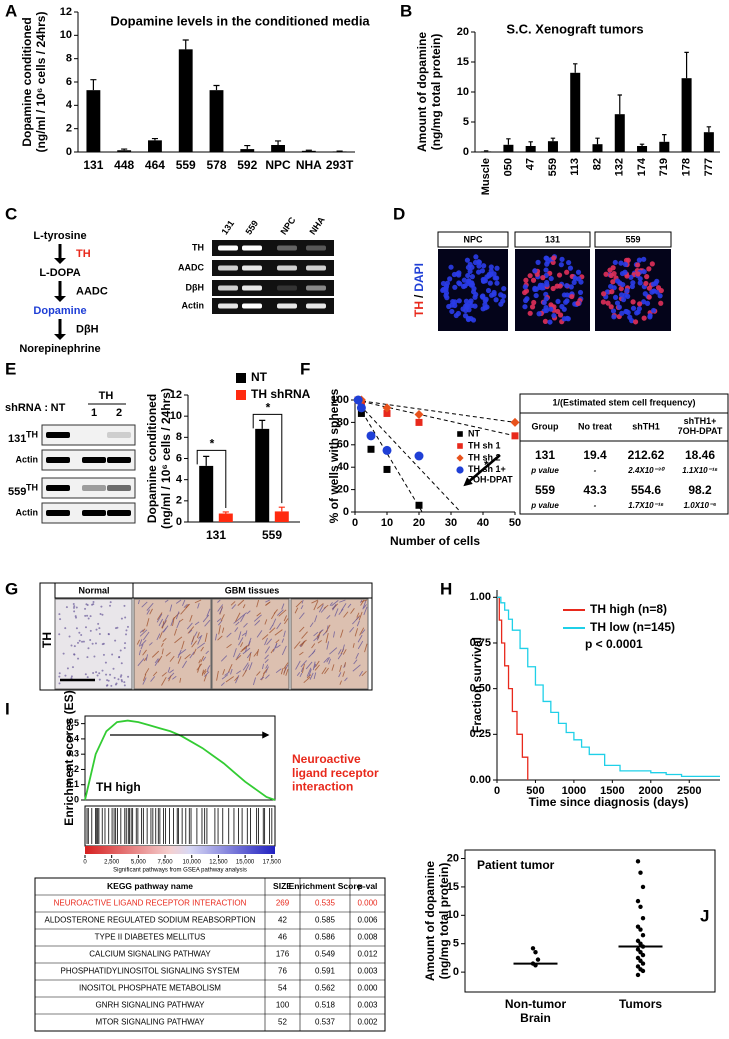 Image resolution: width=729 pixels, height=1039 pixels. Describe the element at coordinates (59, 236) in the screenshot. I see `pathway-step: L-tyrosine` at that location.